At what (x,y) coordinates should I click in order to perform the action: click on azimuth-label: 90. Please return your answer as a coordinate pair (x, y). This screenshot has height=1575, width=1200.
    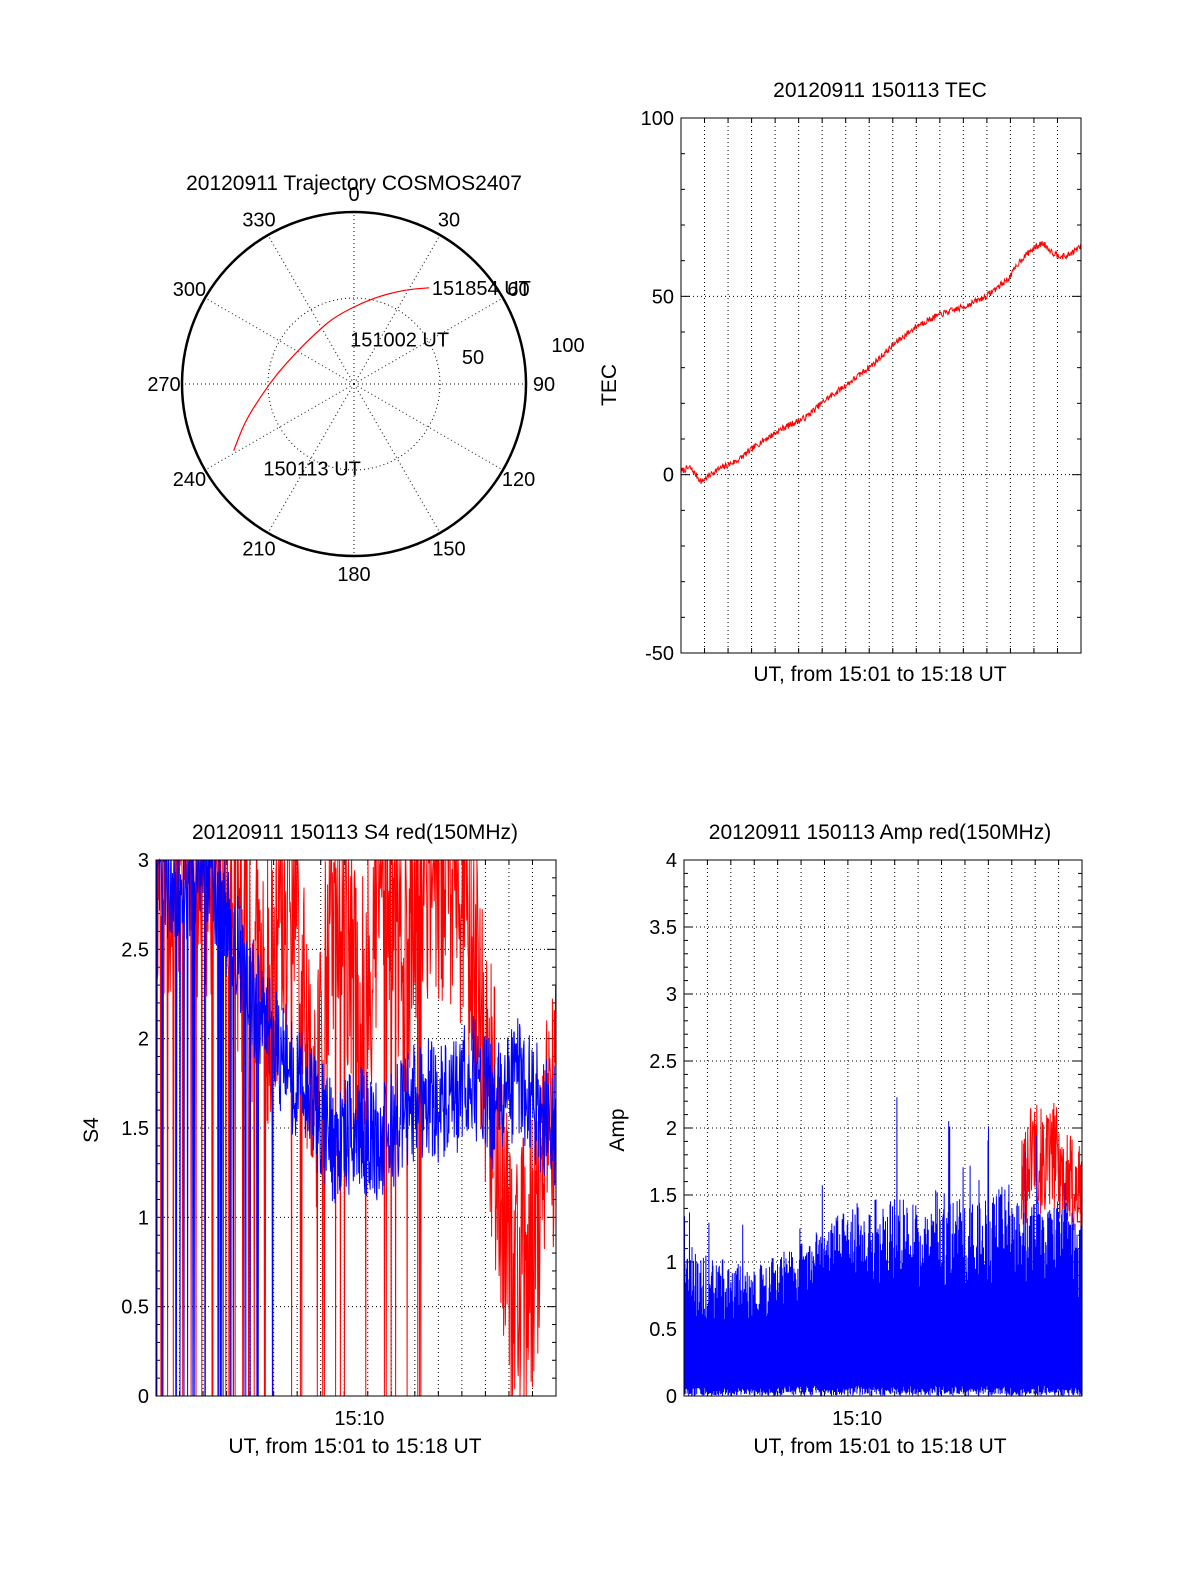
    Looking at the image, I should click on (544, 385).